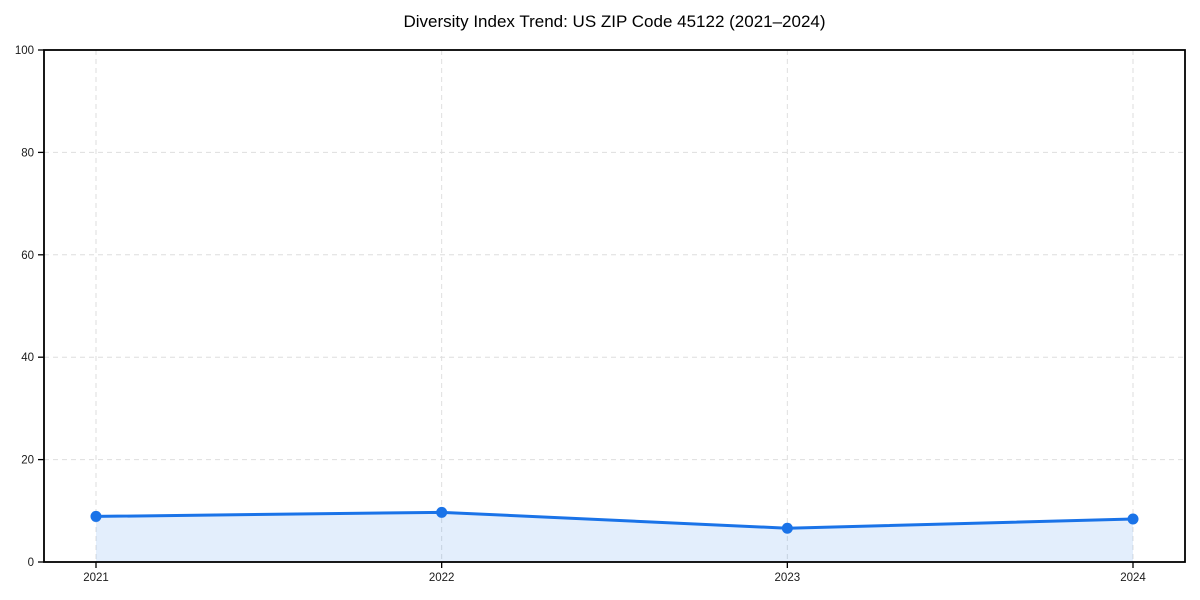  I want to click on y-tick-label: 20, so click(27, 461).